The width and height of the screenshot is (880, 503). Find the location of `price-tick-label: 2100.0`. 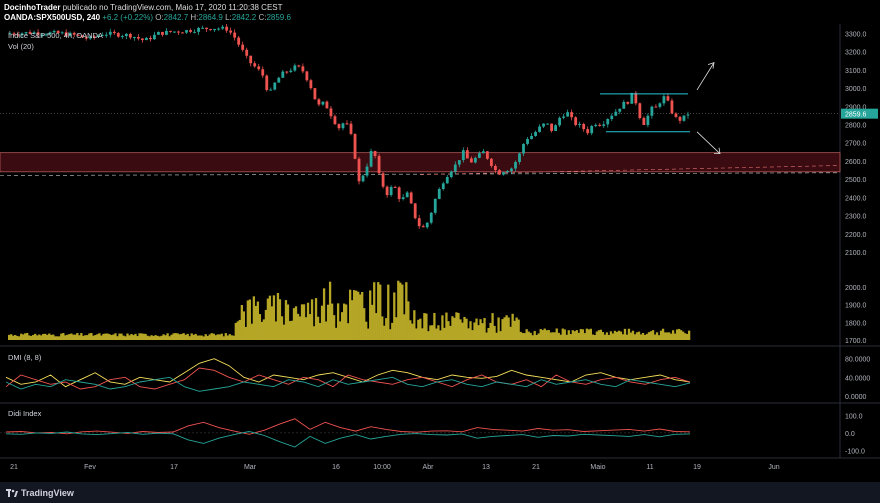

price-tick-label: 2100.0 is located at coordinates (856, 253).